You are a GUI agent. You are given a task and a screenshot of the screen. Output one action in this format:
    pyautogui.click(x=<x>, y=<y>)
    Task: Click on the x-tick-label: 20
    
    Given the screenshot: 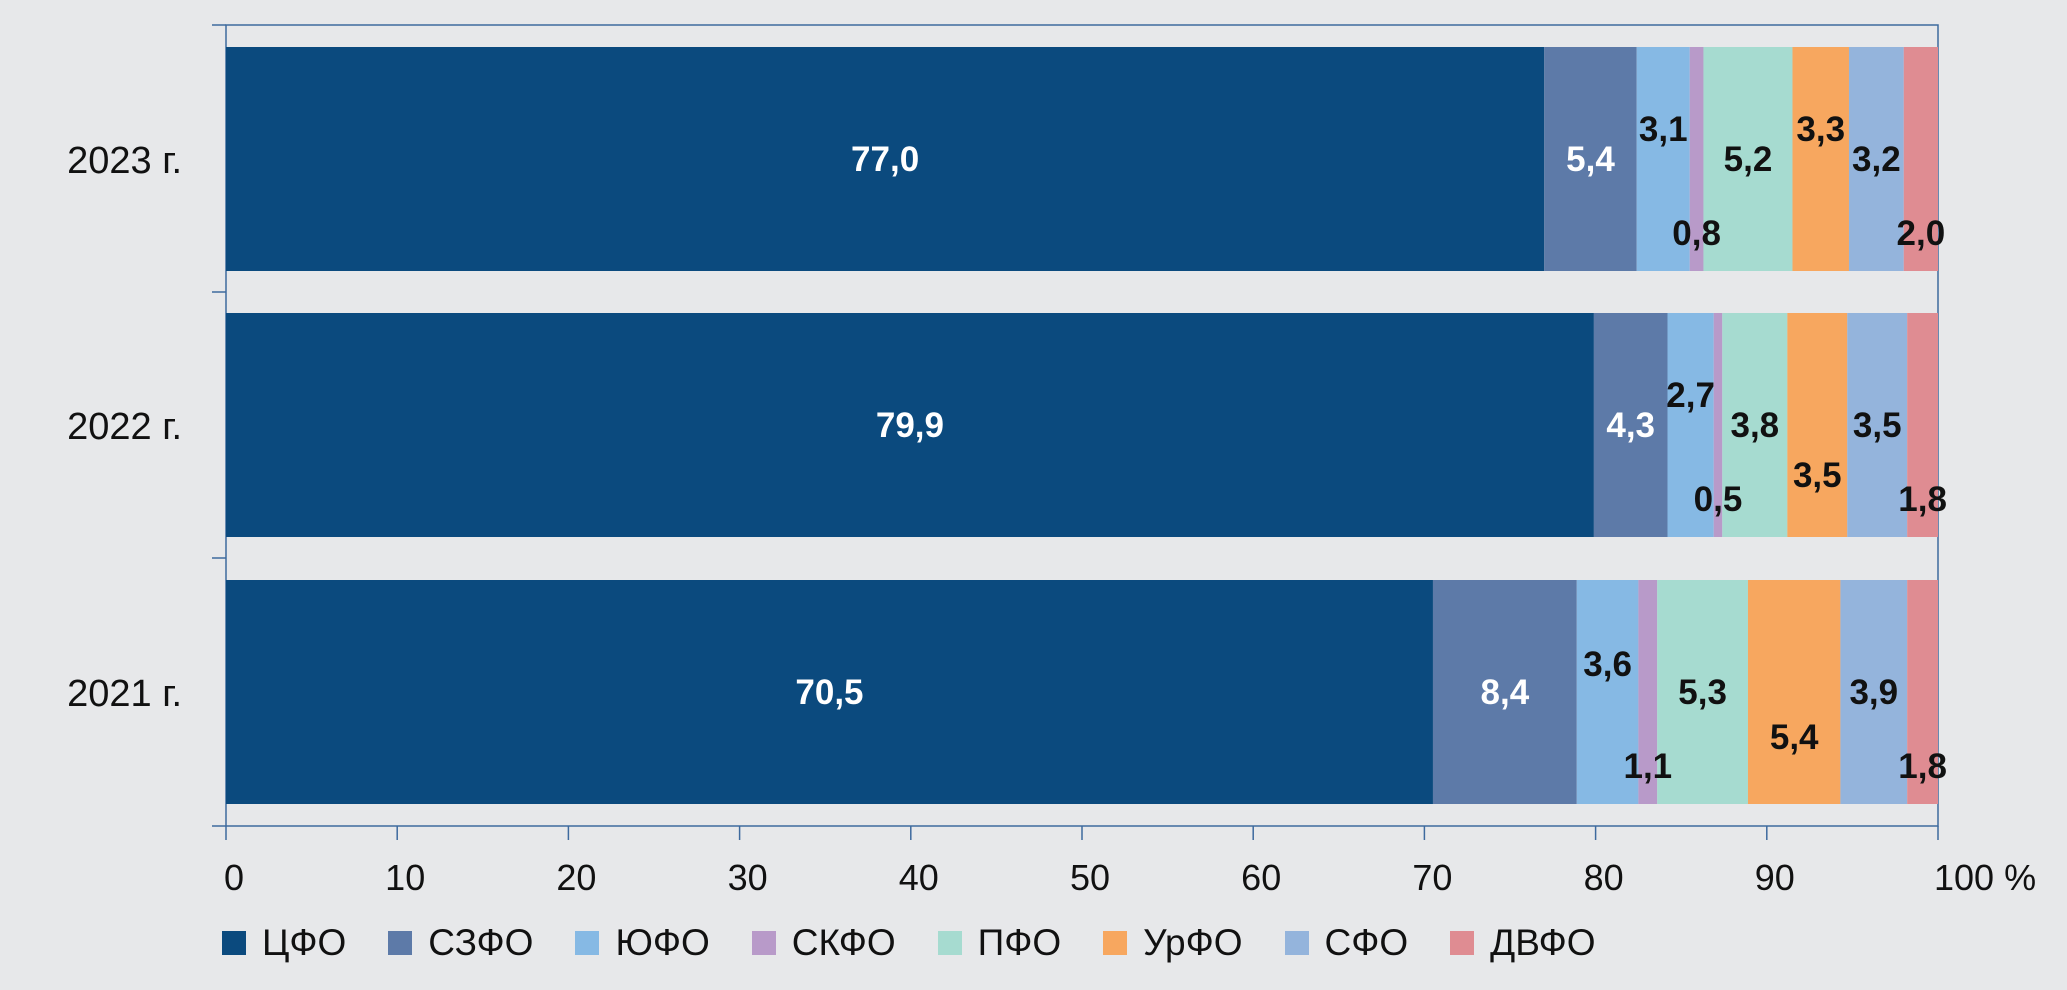 What is the action you would take?
    pyautogui.click(x=576, y=877)
    